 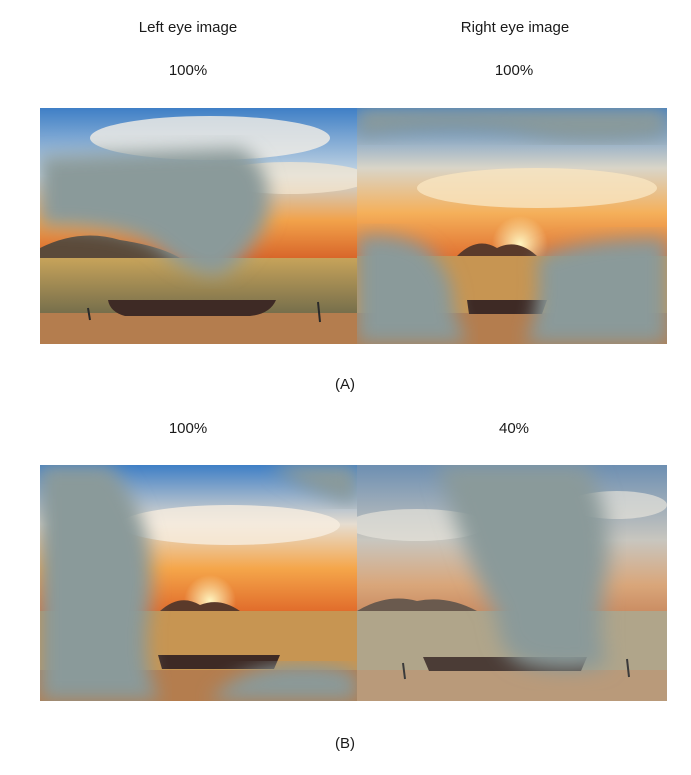 What do you see at coordinates (345, 384) in the screenshot?
I see `caption-a: (A)` at bounding box center [345, 384].